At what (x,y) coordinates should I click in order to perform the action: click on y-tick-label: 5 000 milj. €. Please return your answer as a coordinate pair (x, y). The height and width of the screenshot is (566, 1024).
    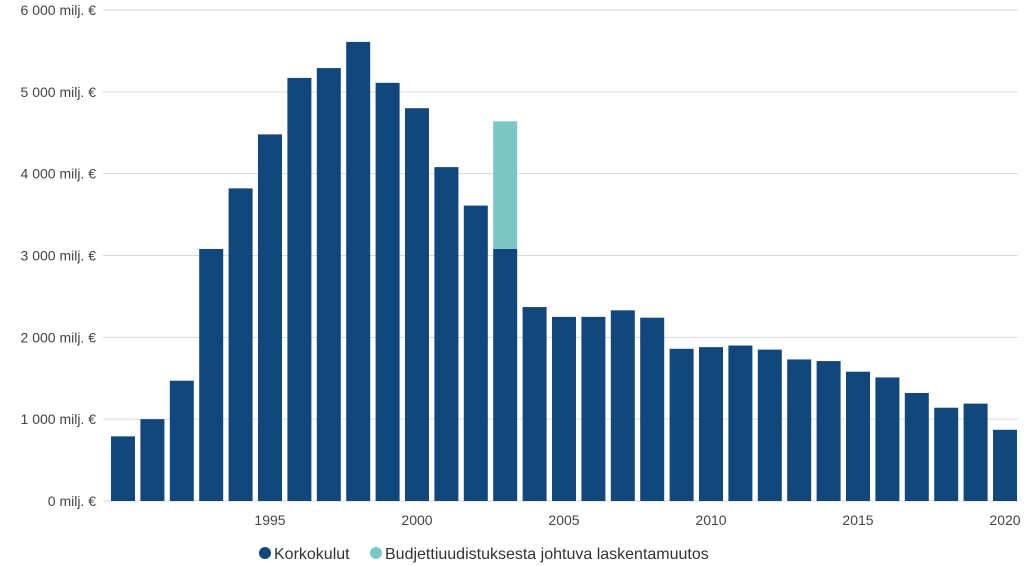
    Looking at the image, I should click on (59, 92).